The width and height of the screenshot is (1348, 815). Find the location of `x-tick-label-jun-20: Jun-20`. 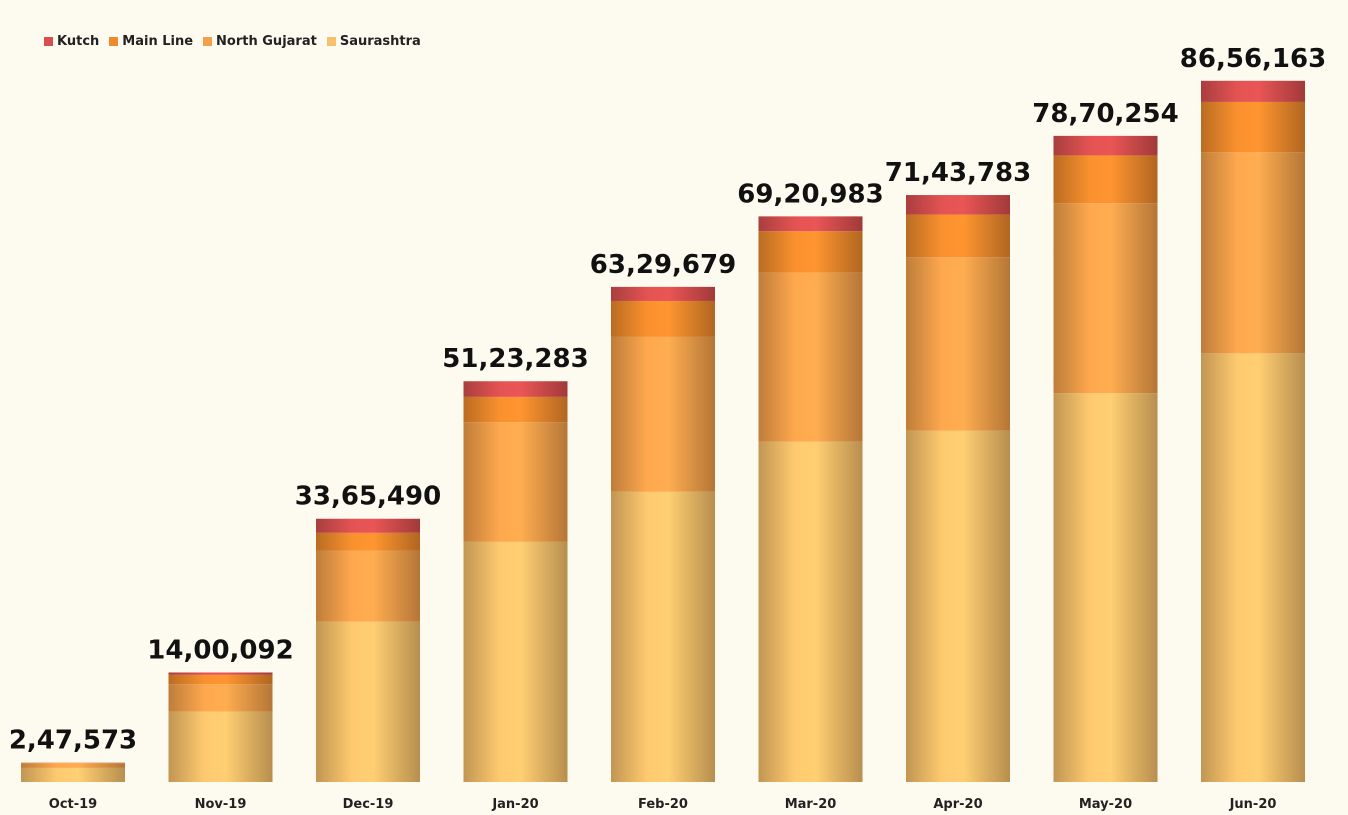

x-tick-label-jun-20: Jun-20 is located at coordinates (1253, 804).